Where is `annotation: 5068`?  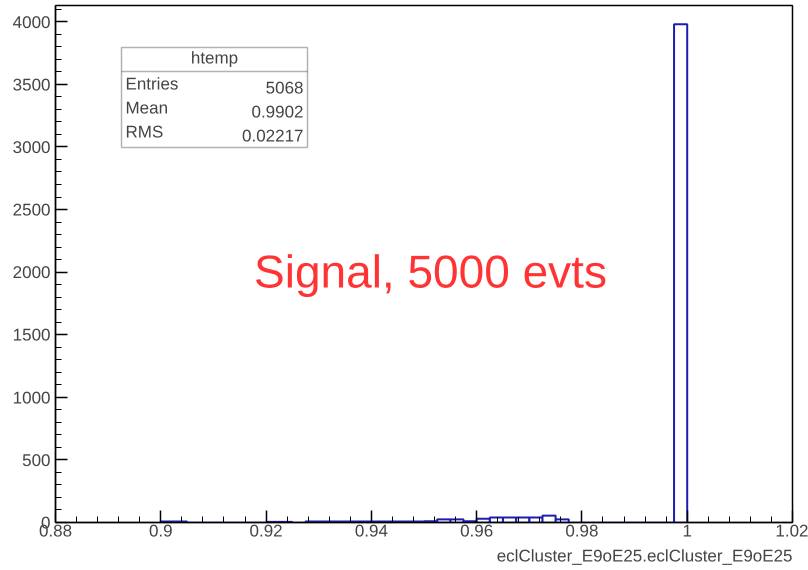
annotation: 5068 is located at coordinates (285, 88).